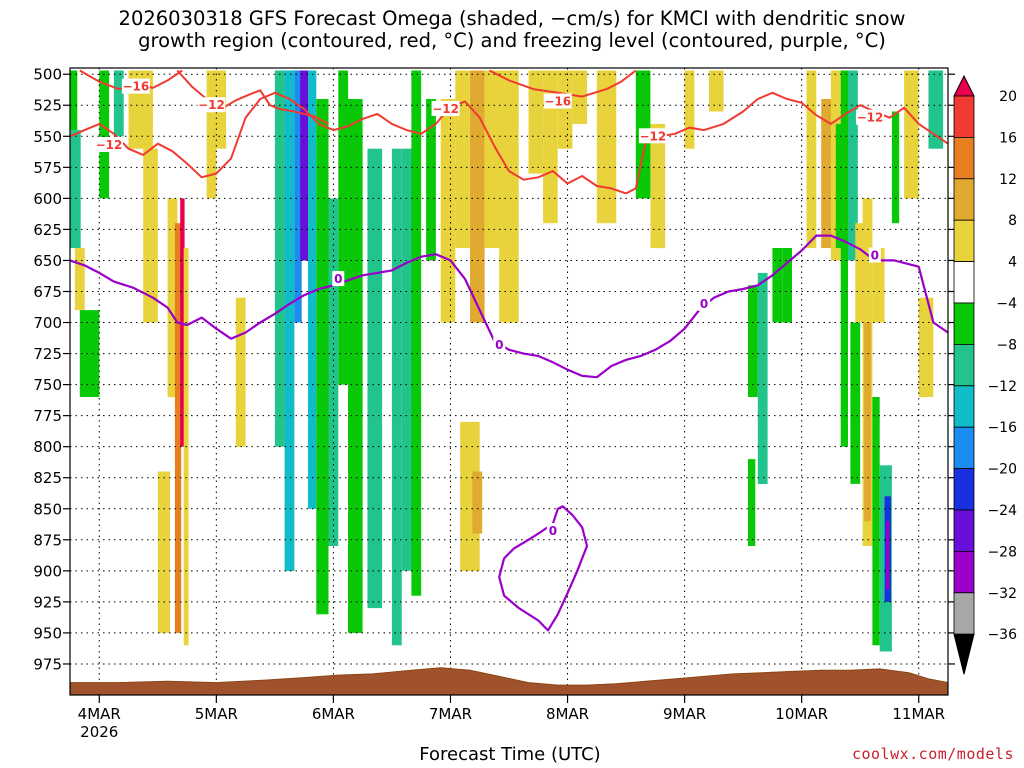  Describe the element at coordinates (47, 540) in the screenshot. I see `y-tick-label-15: 875` at that location.